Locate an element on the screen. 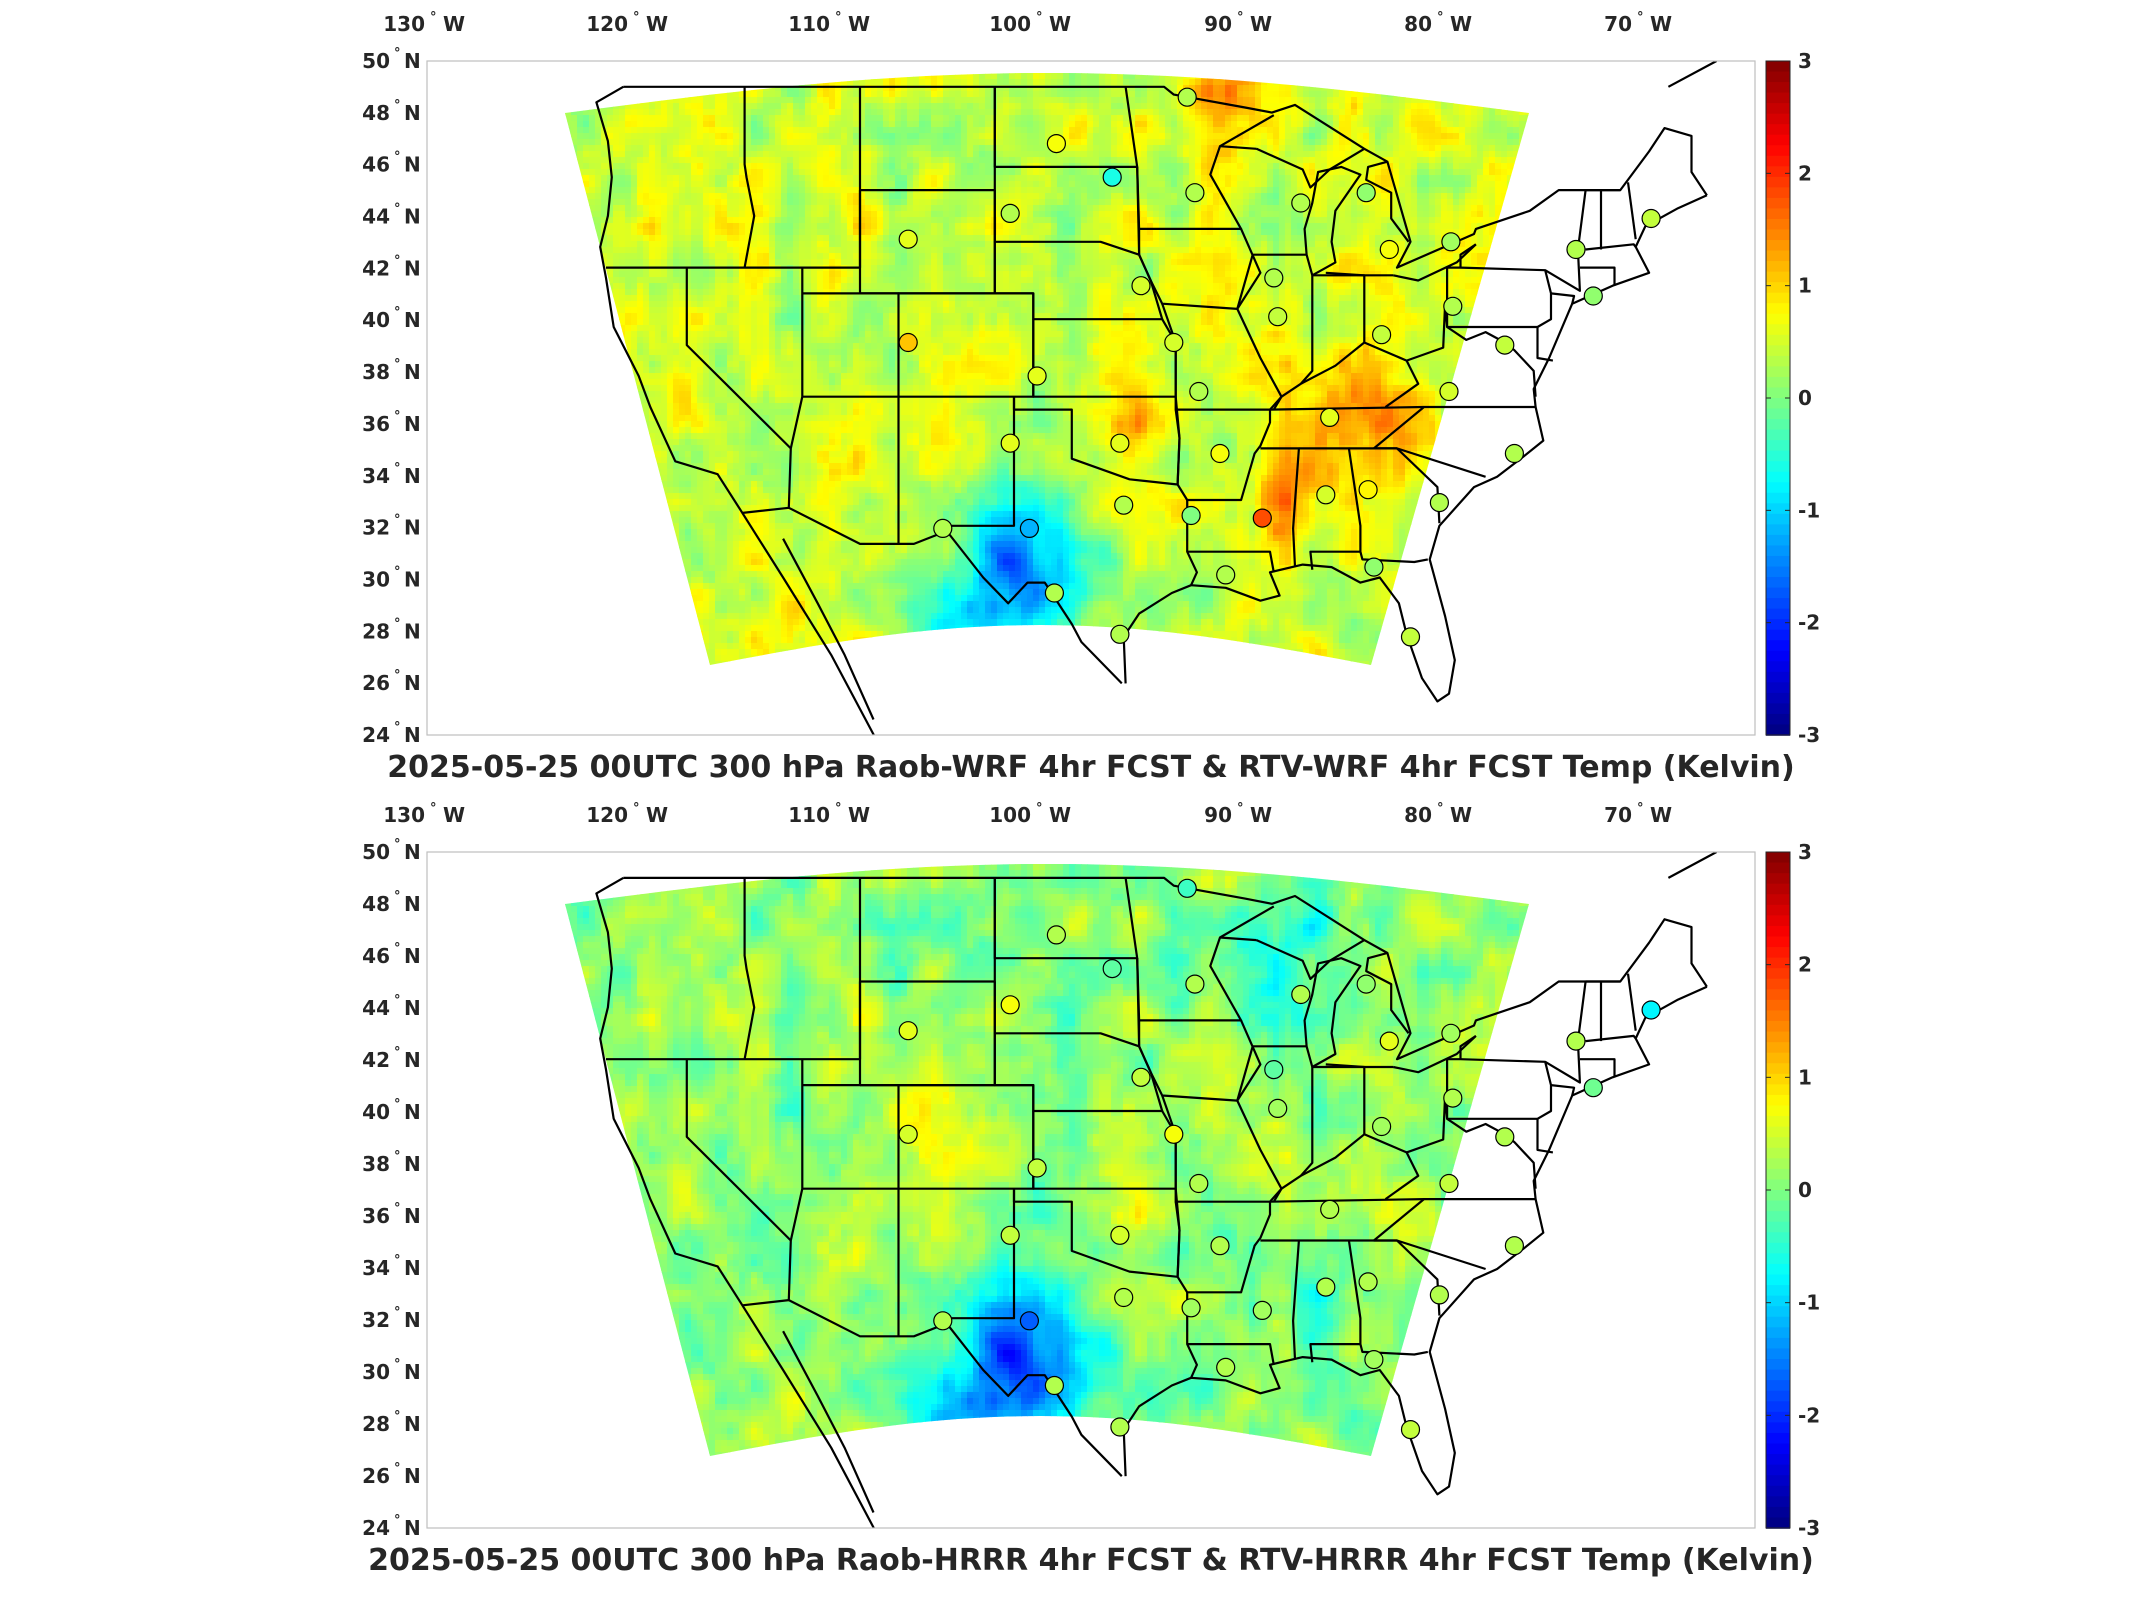 The image size is (2133, 1600). lat-tick-label: 46 ° N is located at coordinates (391, 954).